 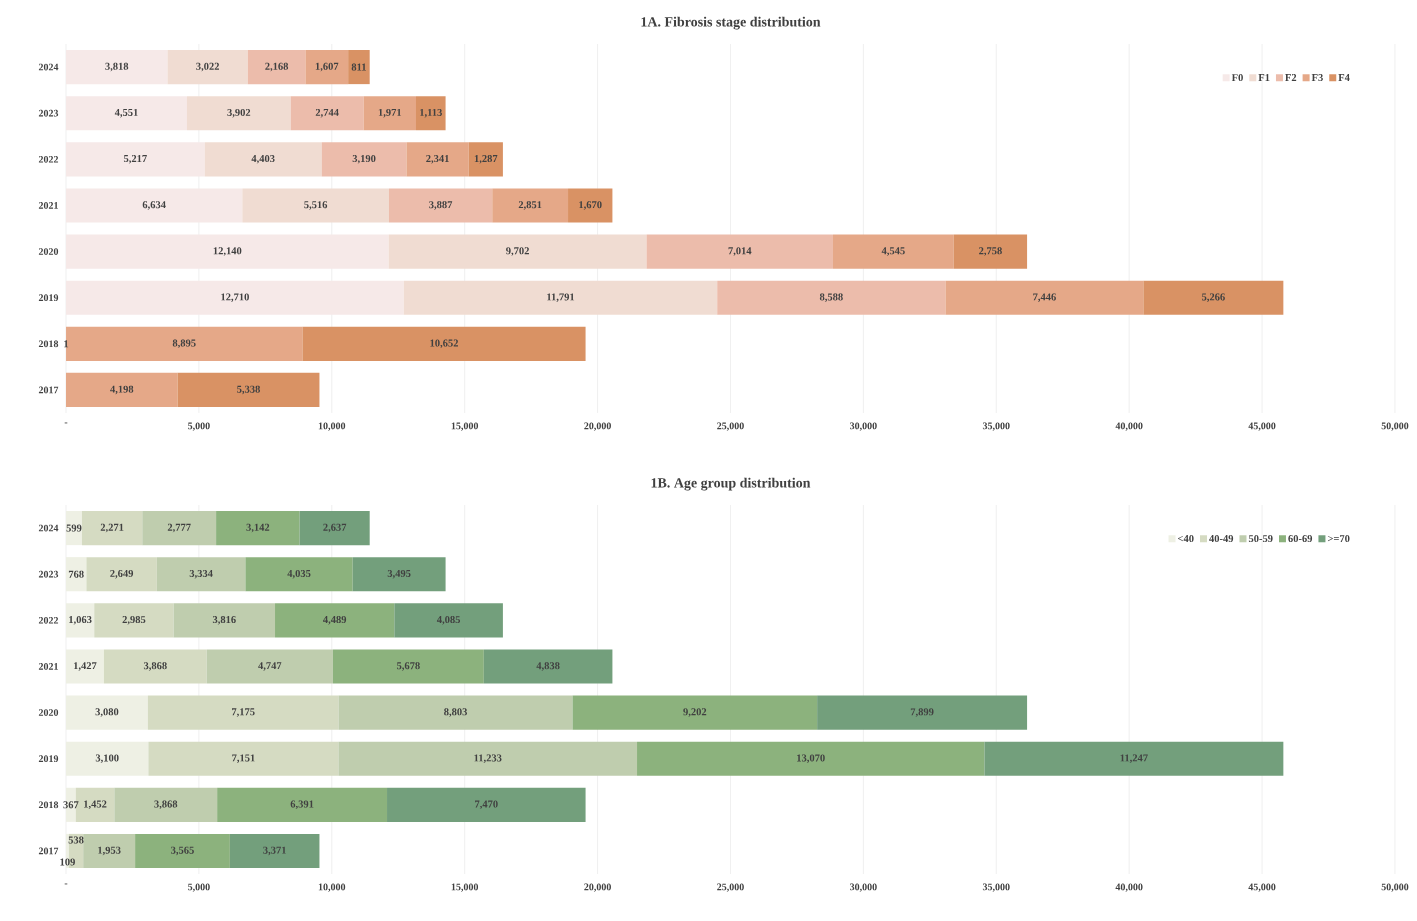 What do you see at coordinates (444, 344) in the screenshot?
I see `data-label: 10,652` at bounding box center [444, 344].